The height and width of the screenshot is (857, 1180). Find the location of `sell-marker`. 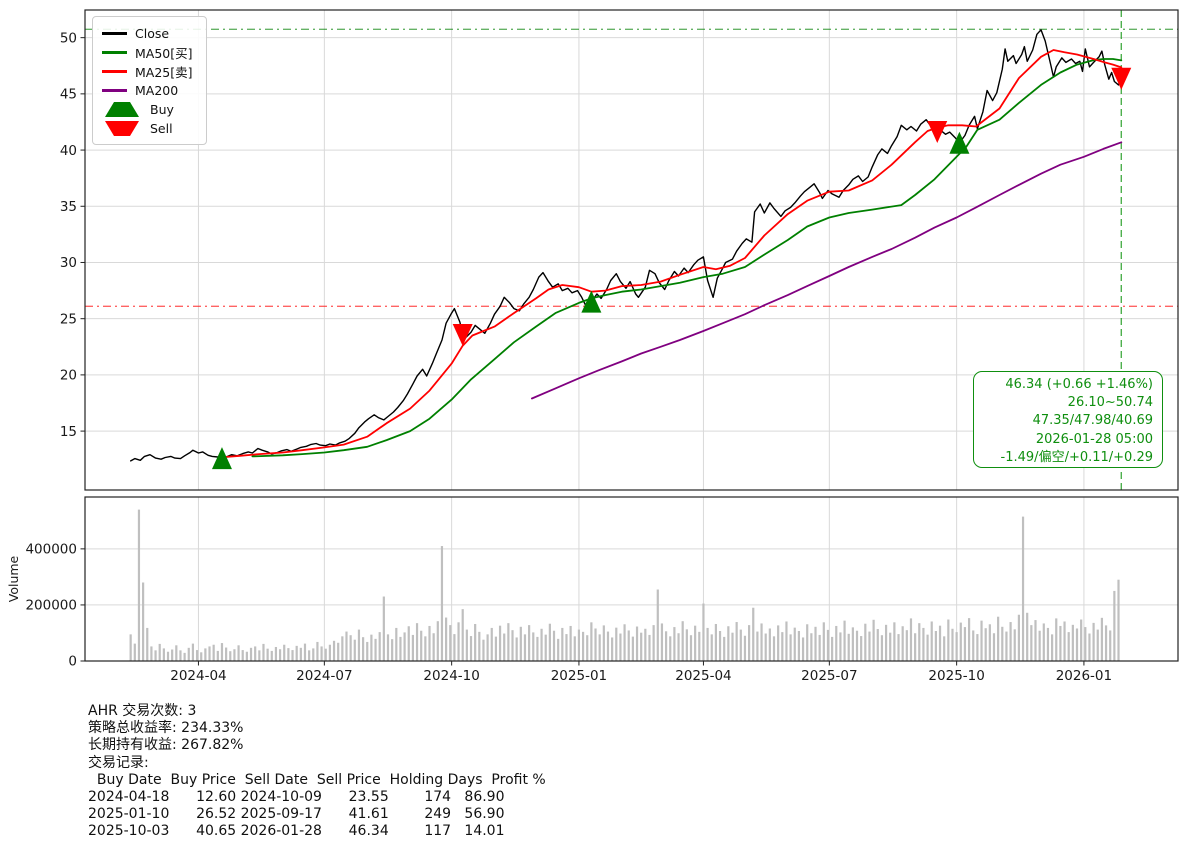

sell-marker is located at coordinates (462, 334).